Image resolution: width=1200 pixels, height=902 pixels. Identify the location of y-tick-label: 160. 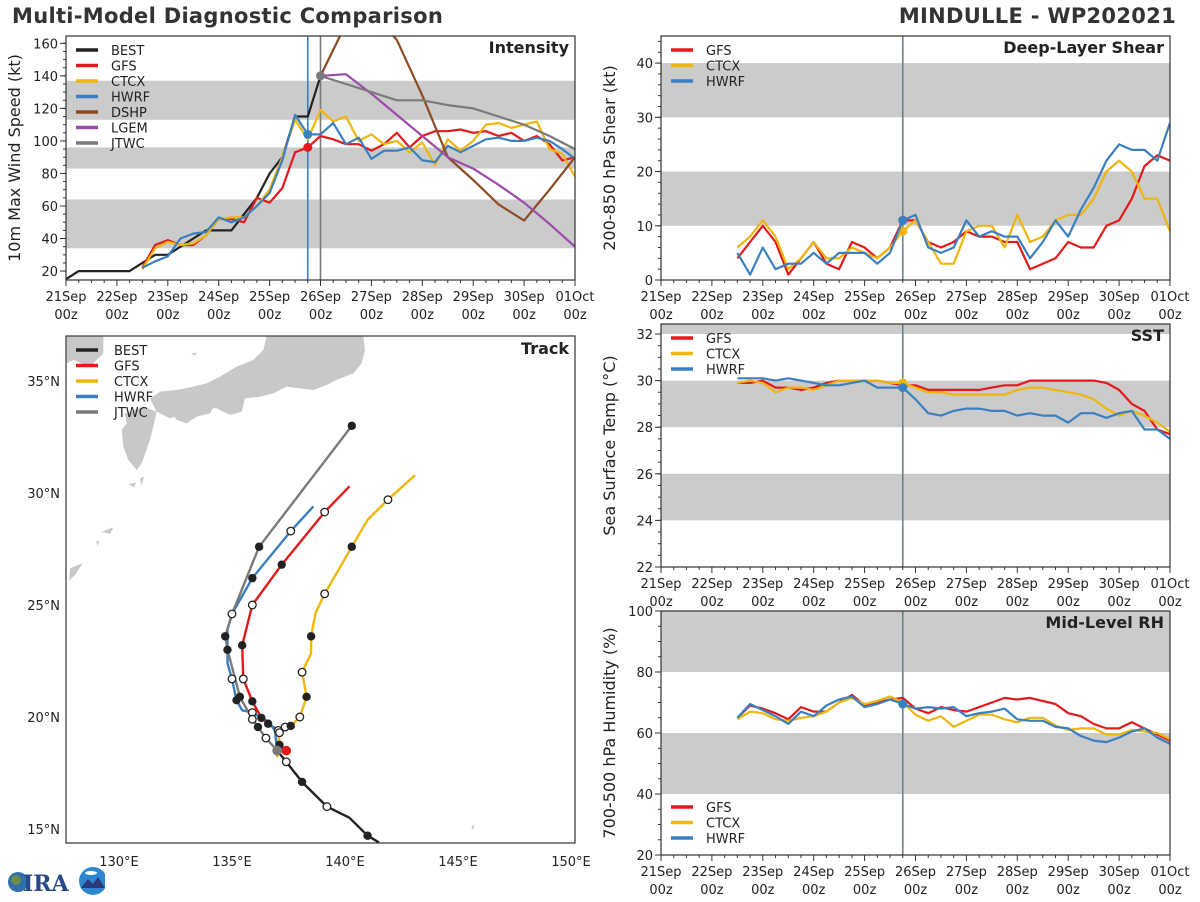
(45, 44).